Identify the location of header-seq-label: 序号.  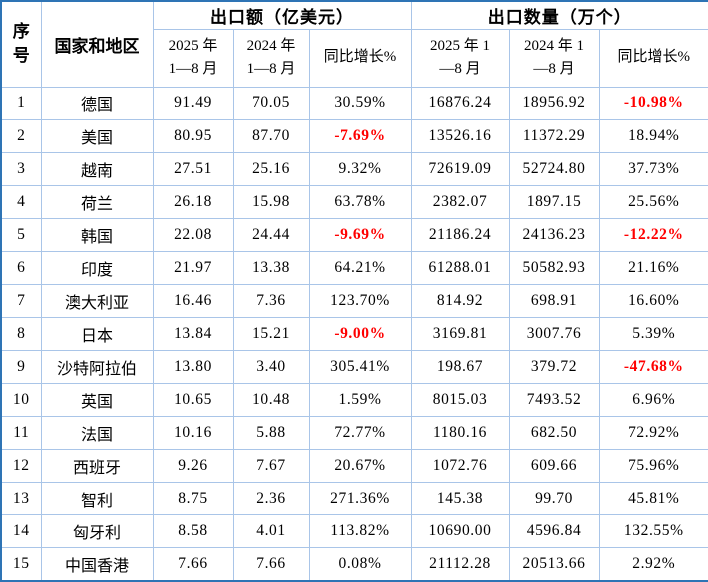
(21, 44).